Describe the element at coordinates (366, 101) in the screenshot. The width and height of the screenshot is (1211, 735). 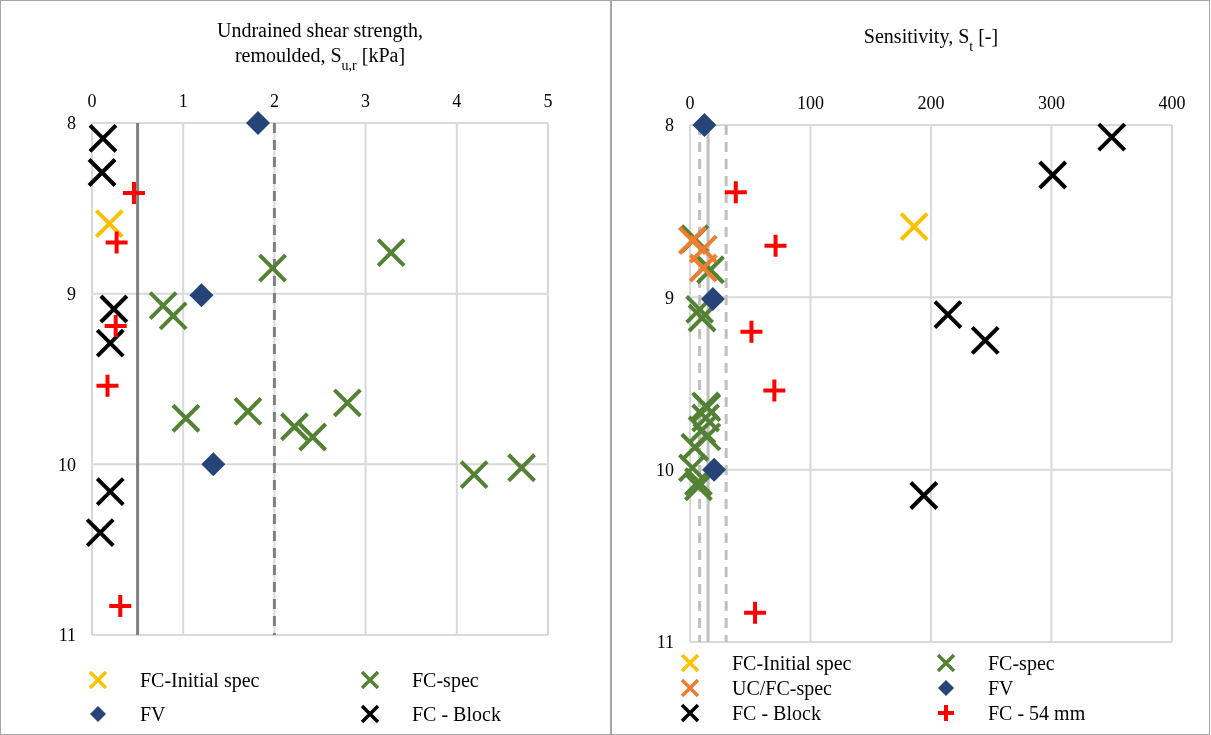
I see `x-tick-label: 3` at that location.